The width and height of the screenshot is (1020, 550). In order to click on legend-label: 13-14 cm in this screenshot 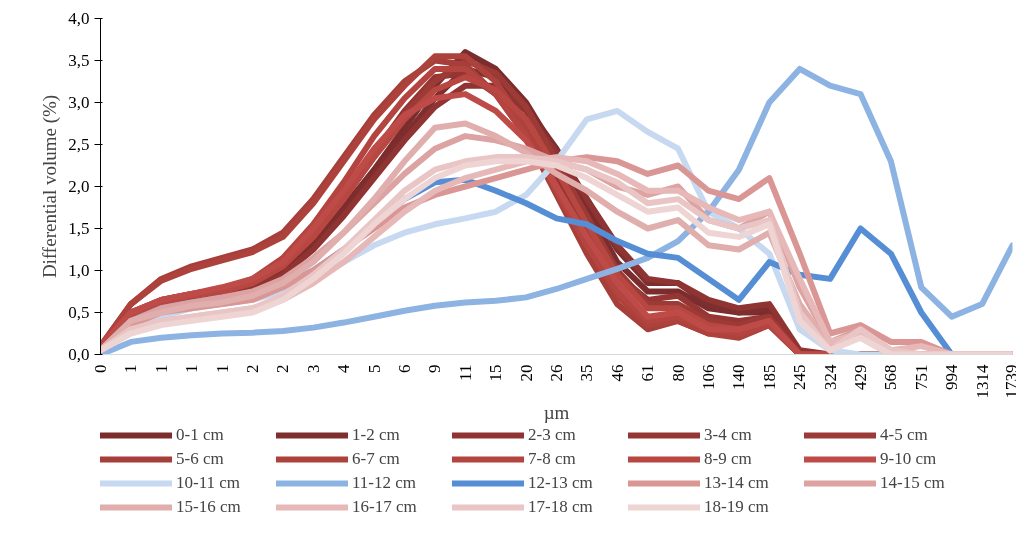, I will do `click(737, 483)`.